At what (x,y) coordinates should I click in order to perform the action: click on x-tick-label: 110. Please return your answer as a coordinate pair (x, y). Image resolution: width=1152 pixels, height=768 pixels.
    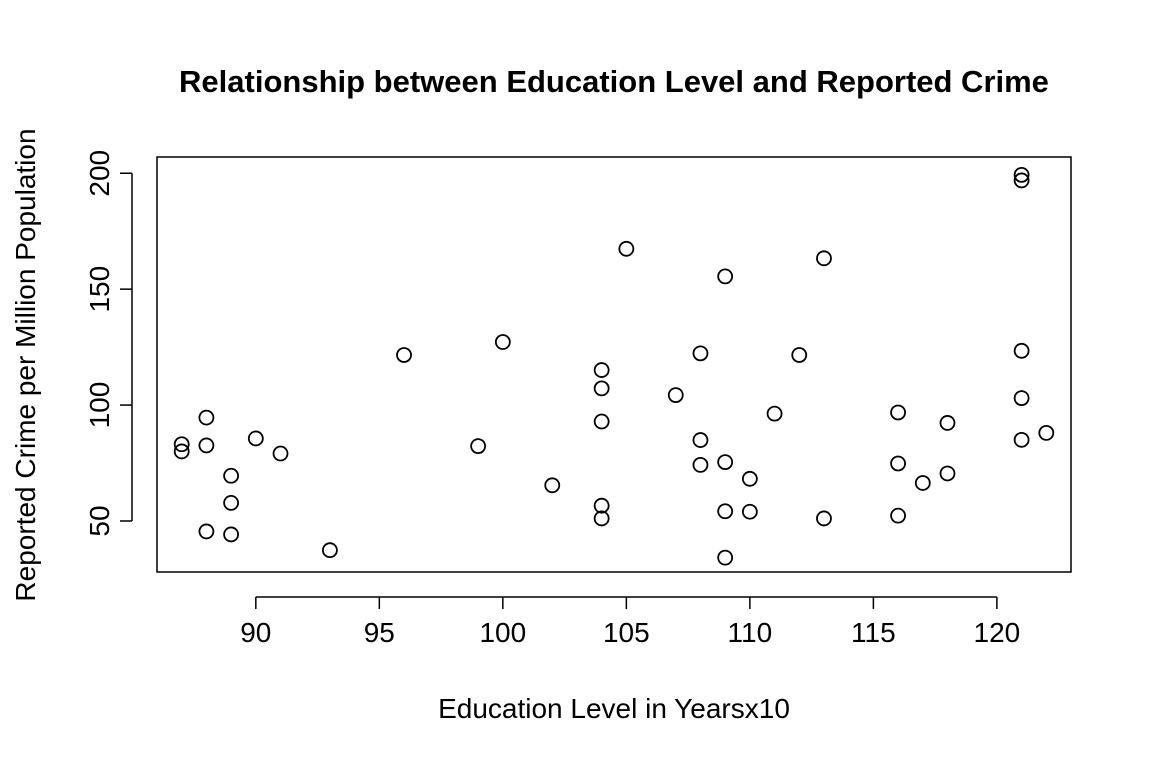
    Looking at the image, I should click on (750, 632).